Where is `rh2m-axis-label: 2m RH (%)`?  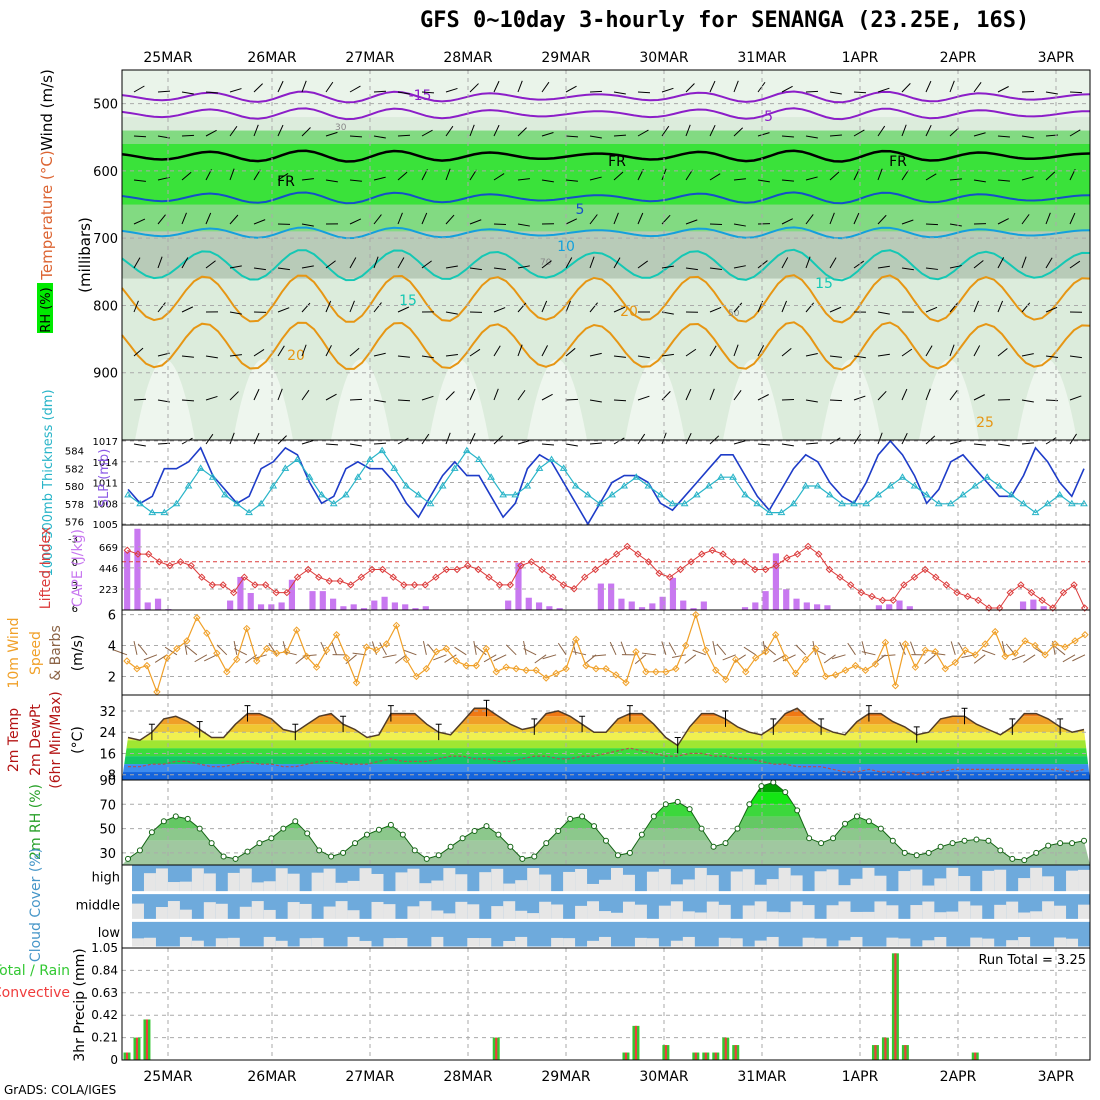
rh2m-axis-label: 2m RH (%) is located at coordinates (36, 822).